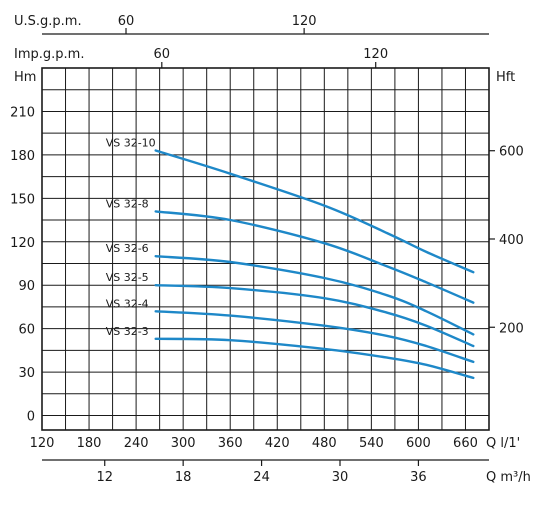 The width and height of the screenshot is (537, 511). I want to click on x-bottom-tick-label: 360, so click(230, 443).